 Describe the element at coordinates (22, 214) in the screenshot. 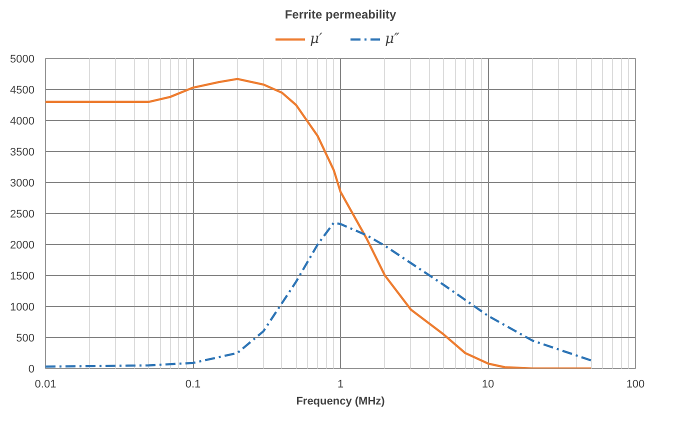

I see `y-tick-label: 2500` at that location.